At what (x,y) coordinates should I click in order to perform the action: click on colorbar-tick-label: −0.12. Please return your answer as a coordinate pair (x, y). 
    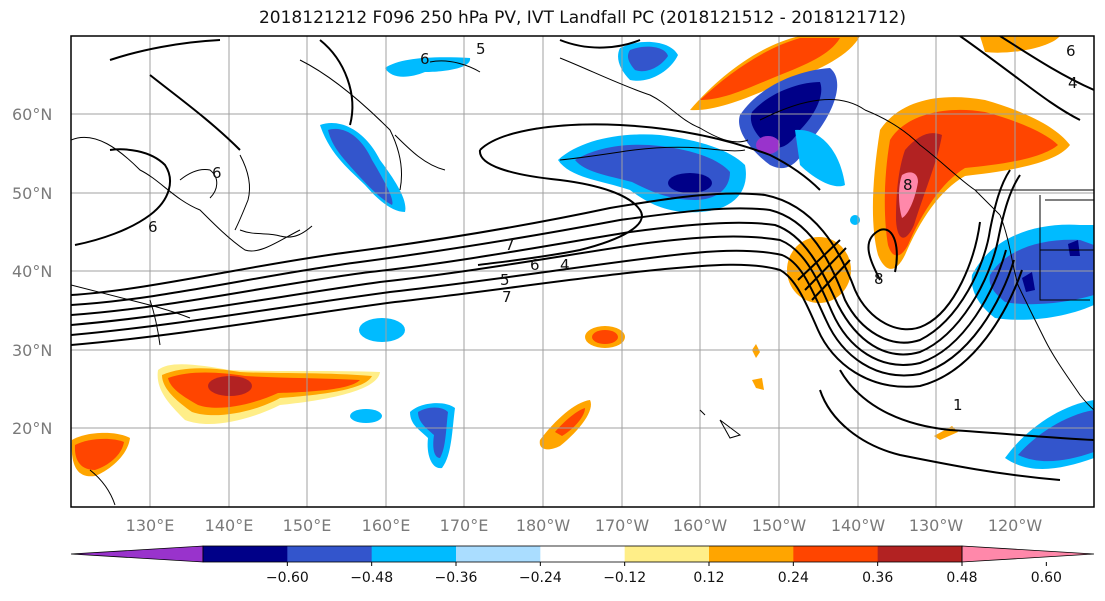
    Looking at the image, I should click on (624, 578).